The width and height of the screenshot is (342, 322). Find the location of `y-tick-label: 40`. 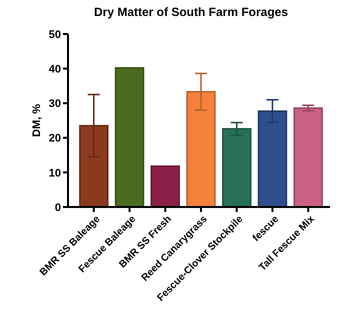

y-tick-label: 40 is located at coordinates (54, 69).